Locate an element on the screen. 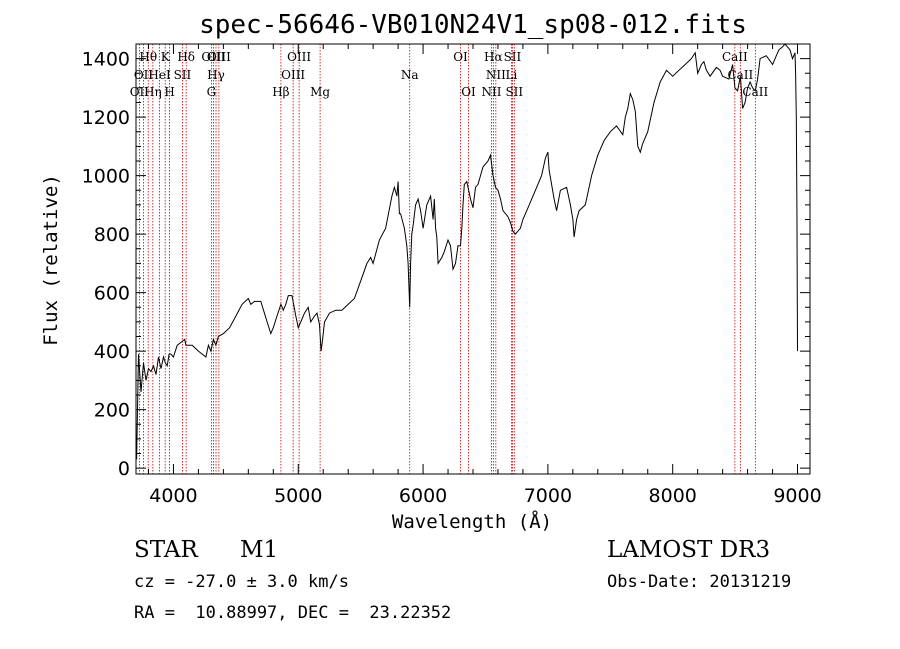 This screenshot has width=900, height=649. line-label-11: Hγ is located at coordinates (216, 75).